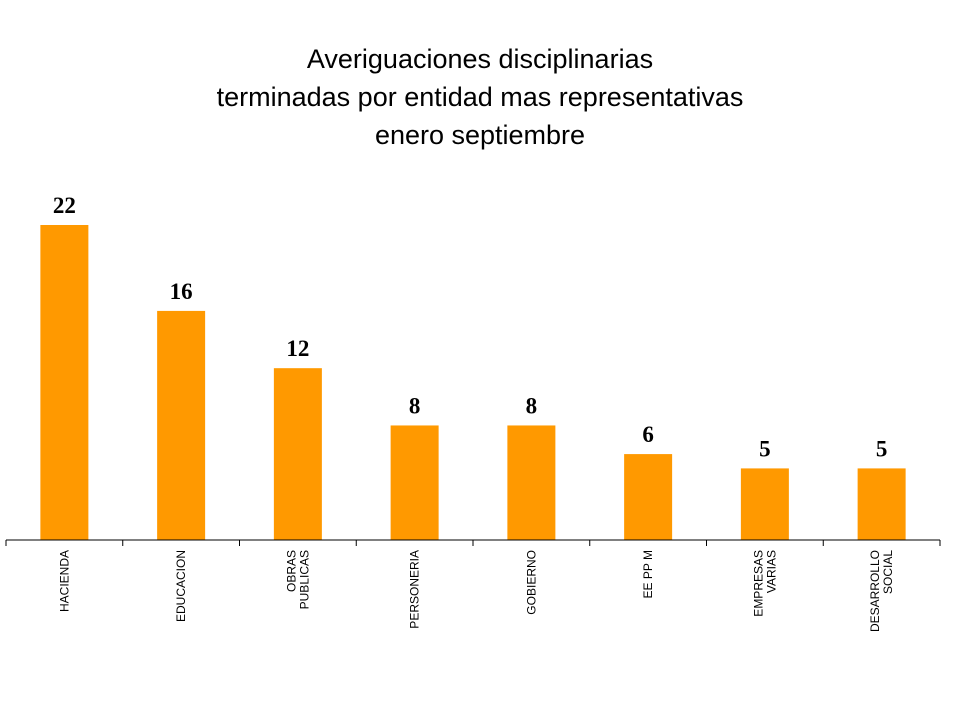 The width and height of the screenshot is (960, 720). I want to click on x-tick-label-5-0: EE PP M, so click(648, 574).